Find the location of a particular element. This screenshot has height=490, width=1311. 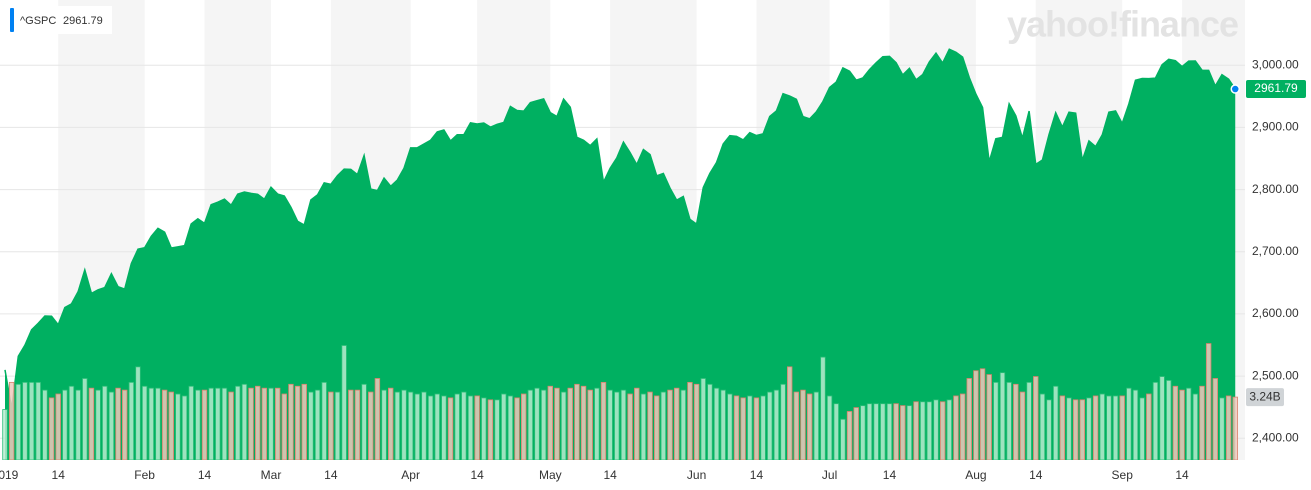

legend-symbol: ^GSPC is located at coordinates (38, 21).